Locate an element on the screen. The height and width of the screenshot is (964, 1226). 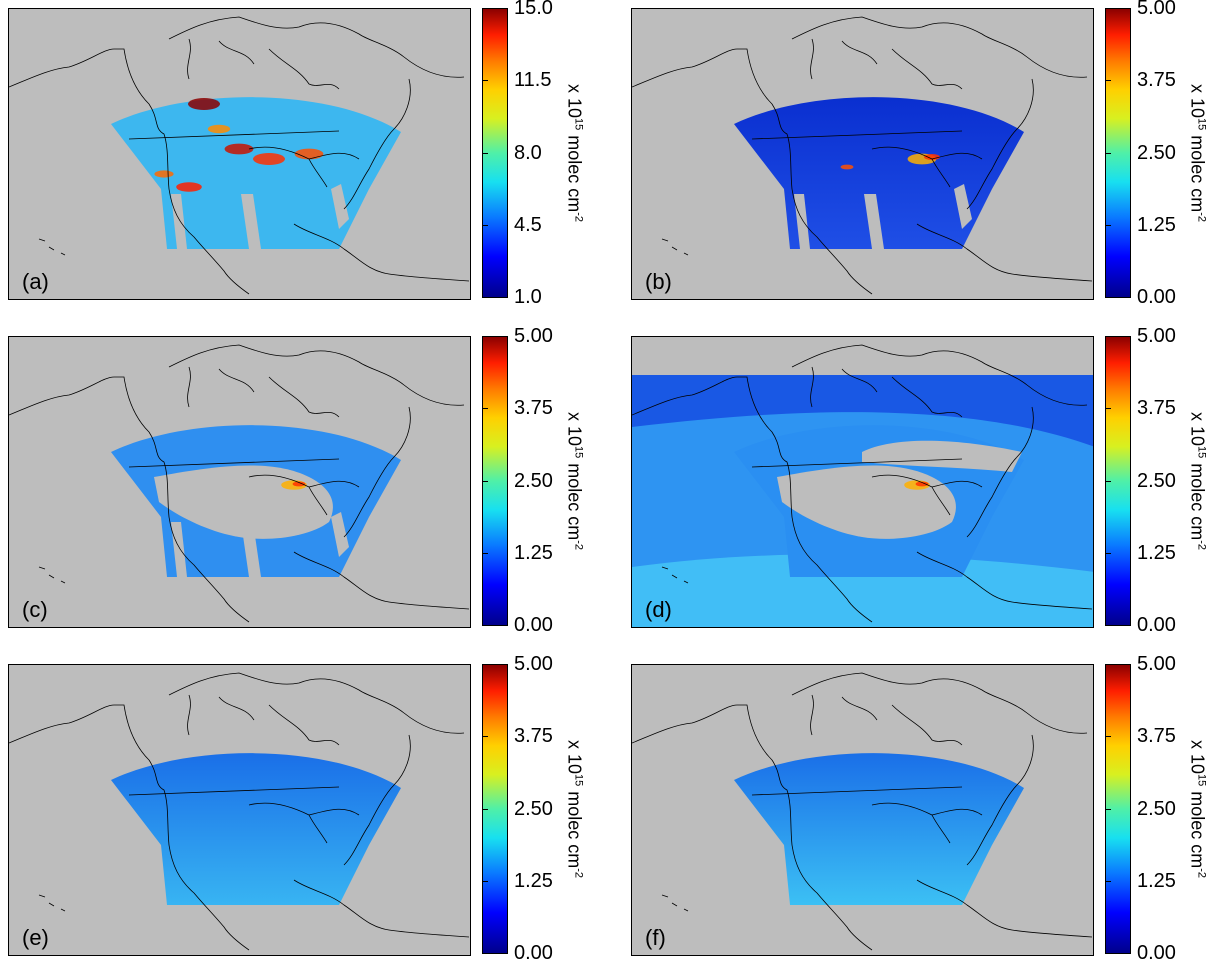
panel-label: (f) is located at coordinates (655, 937).